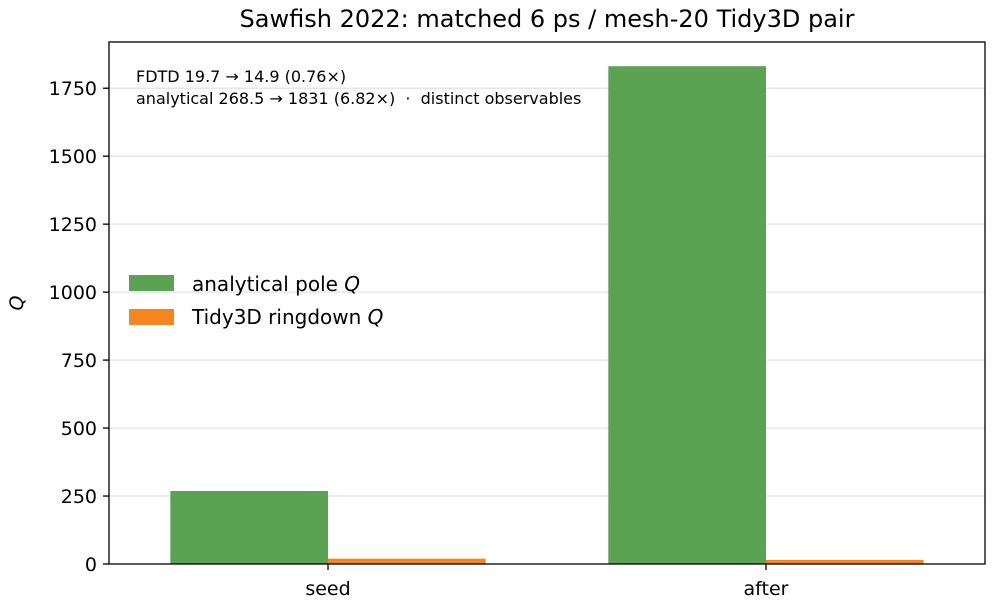 This screenshot has height=608, width=992. I want to click on bar-tidy3d-after, so click(845, 561).